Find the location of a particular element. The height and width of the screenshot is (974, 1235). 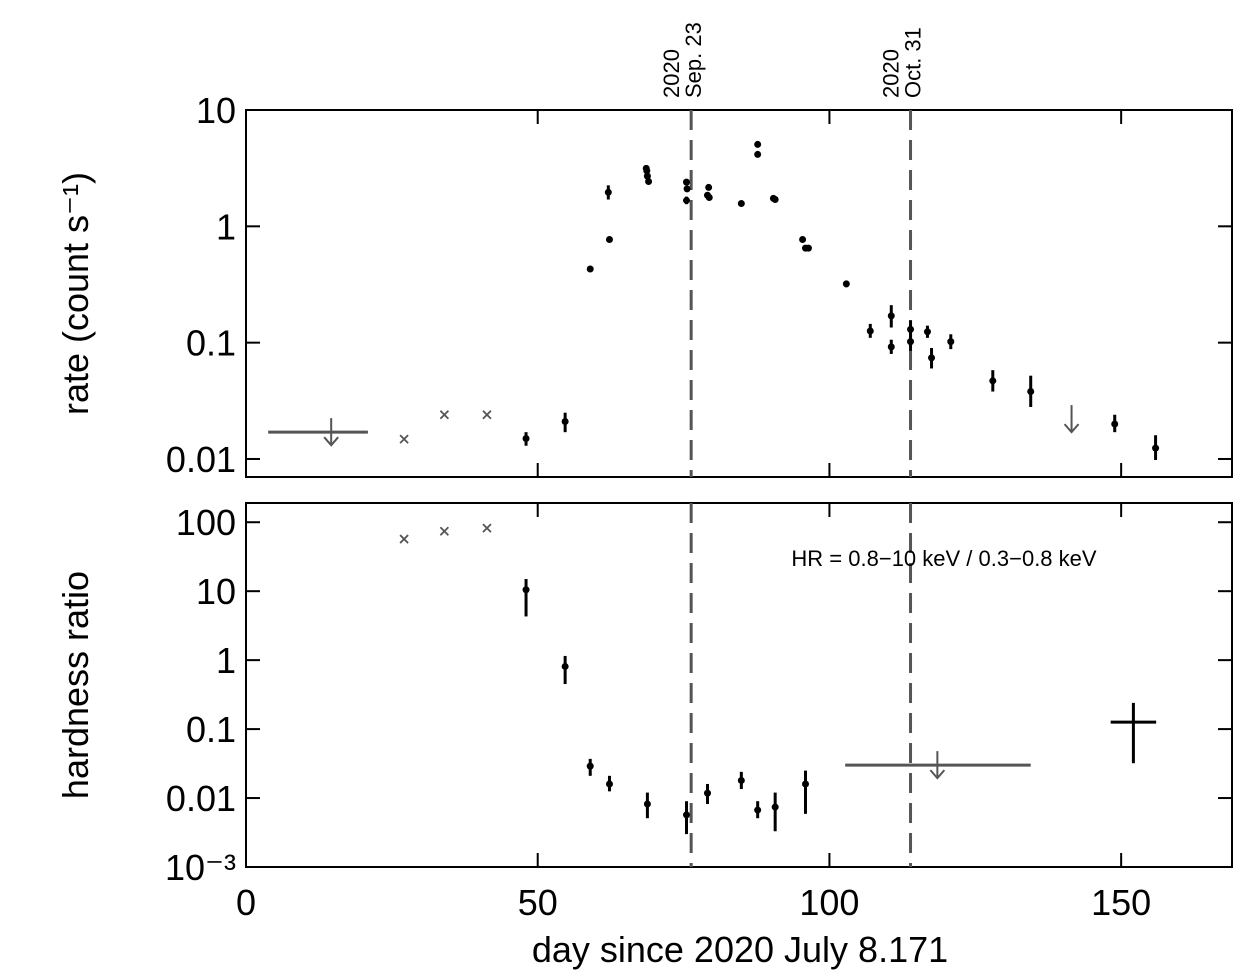

y-tick-label: 10⁻³ is located at coordinates (200, 867).